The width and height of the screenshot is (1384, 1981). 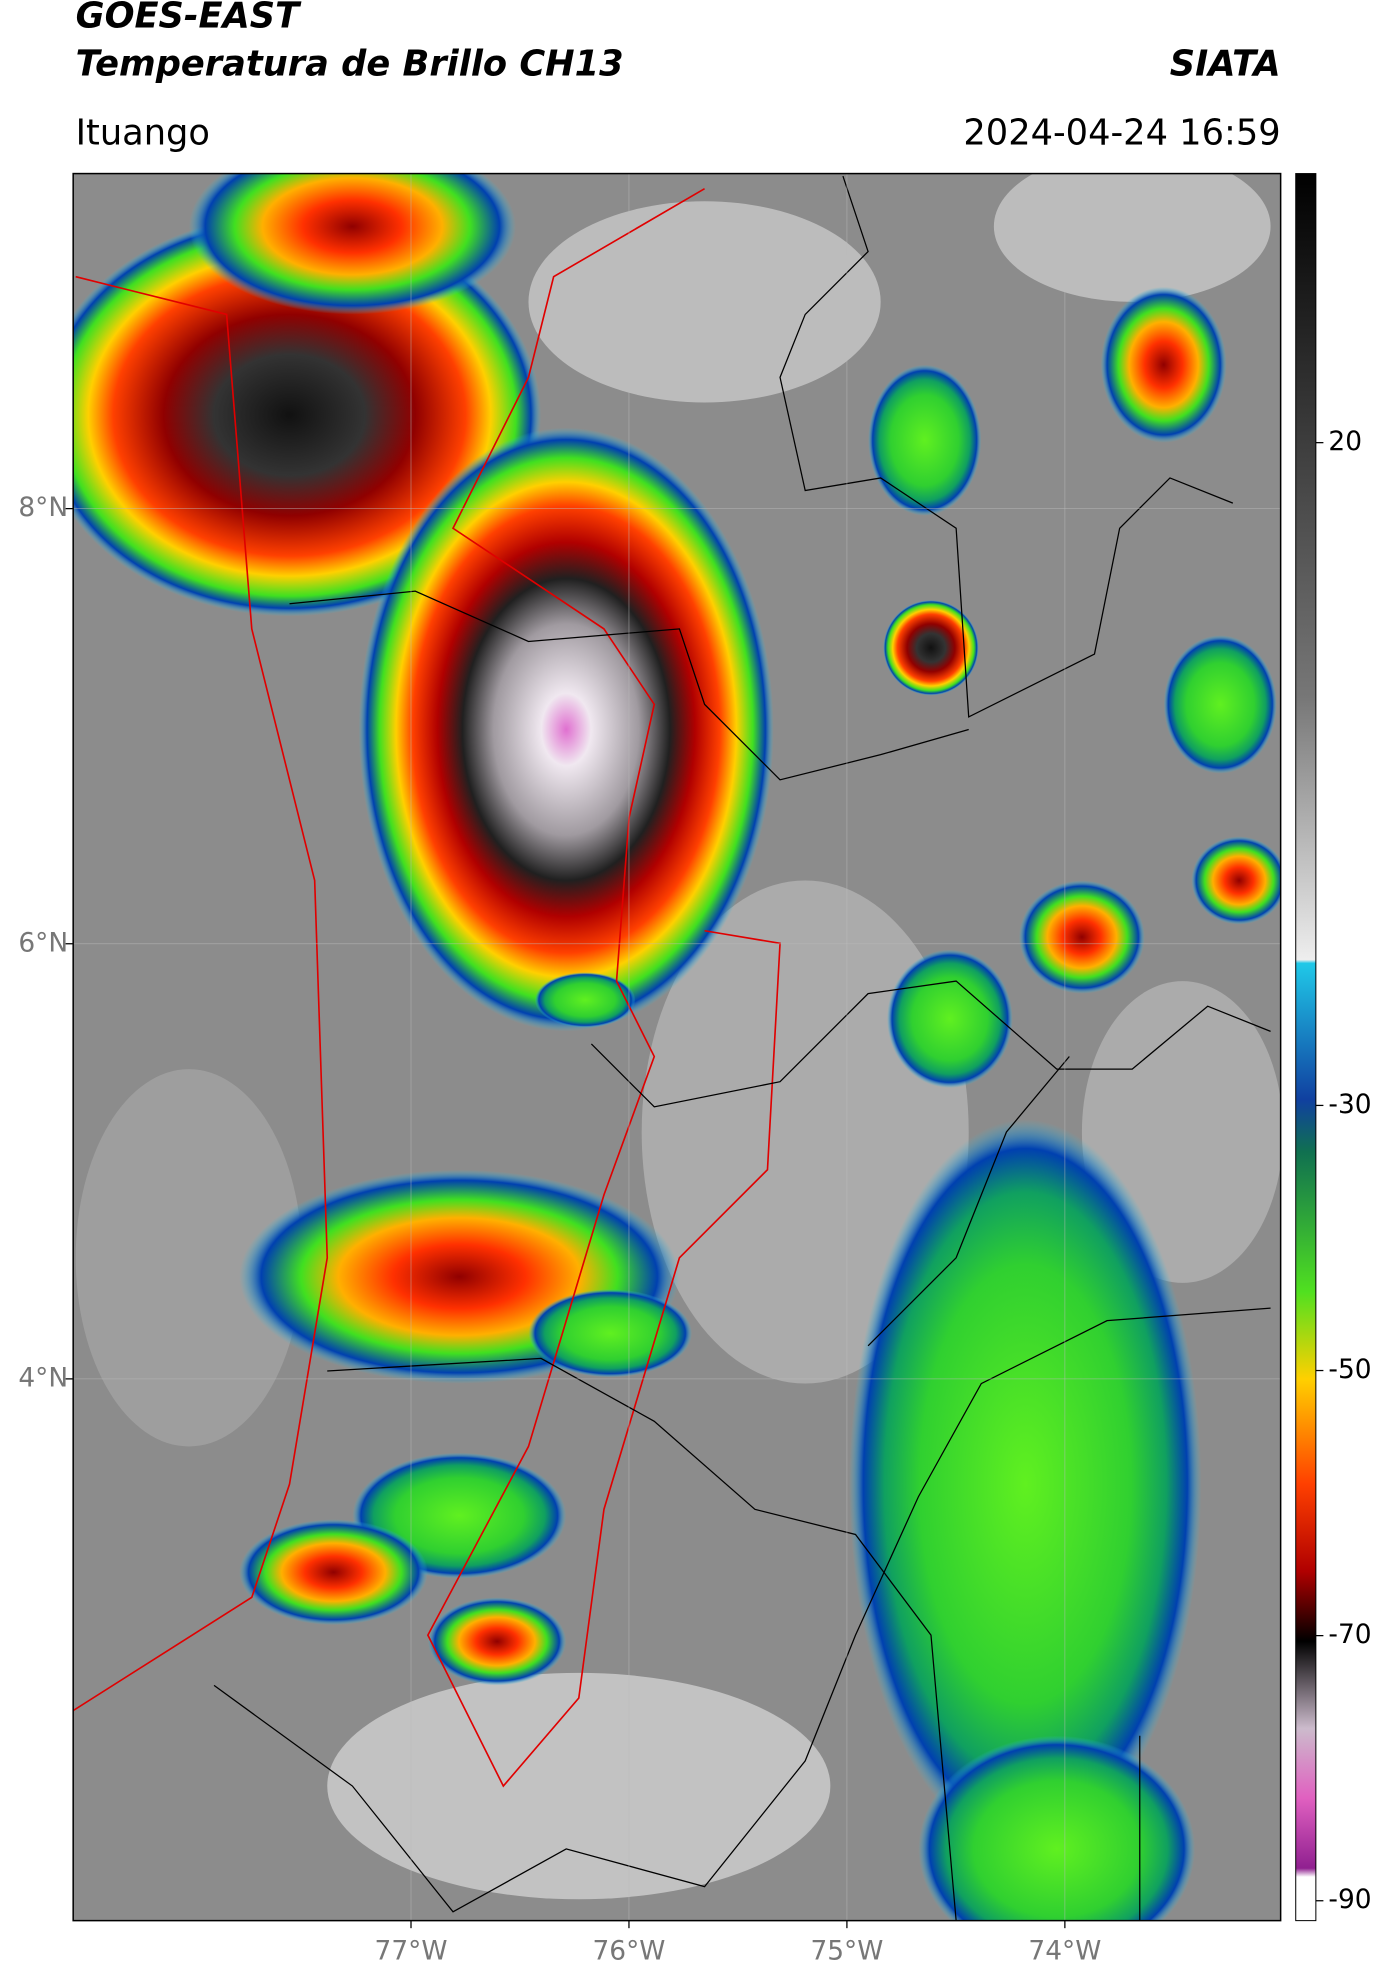 What do you see at coordinates (1349, 1369) in the screenshot?
I see `colorbar-tick-label: -50` at bounding box center [1349, 1369].